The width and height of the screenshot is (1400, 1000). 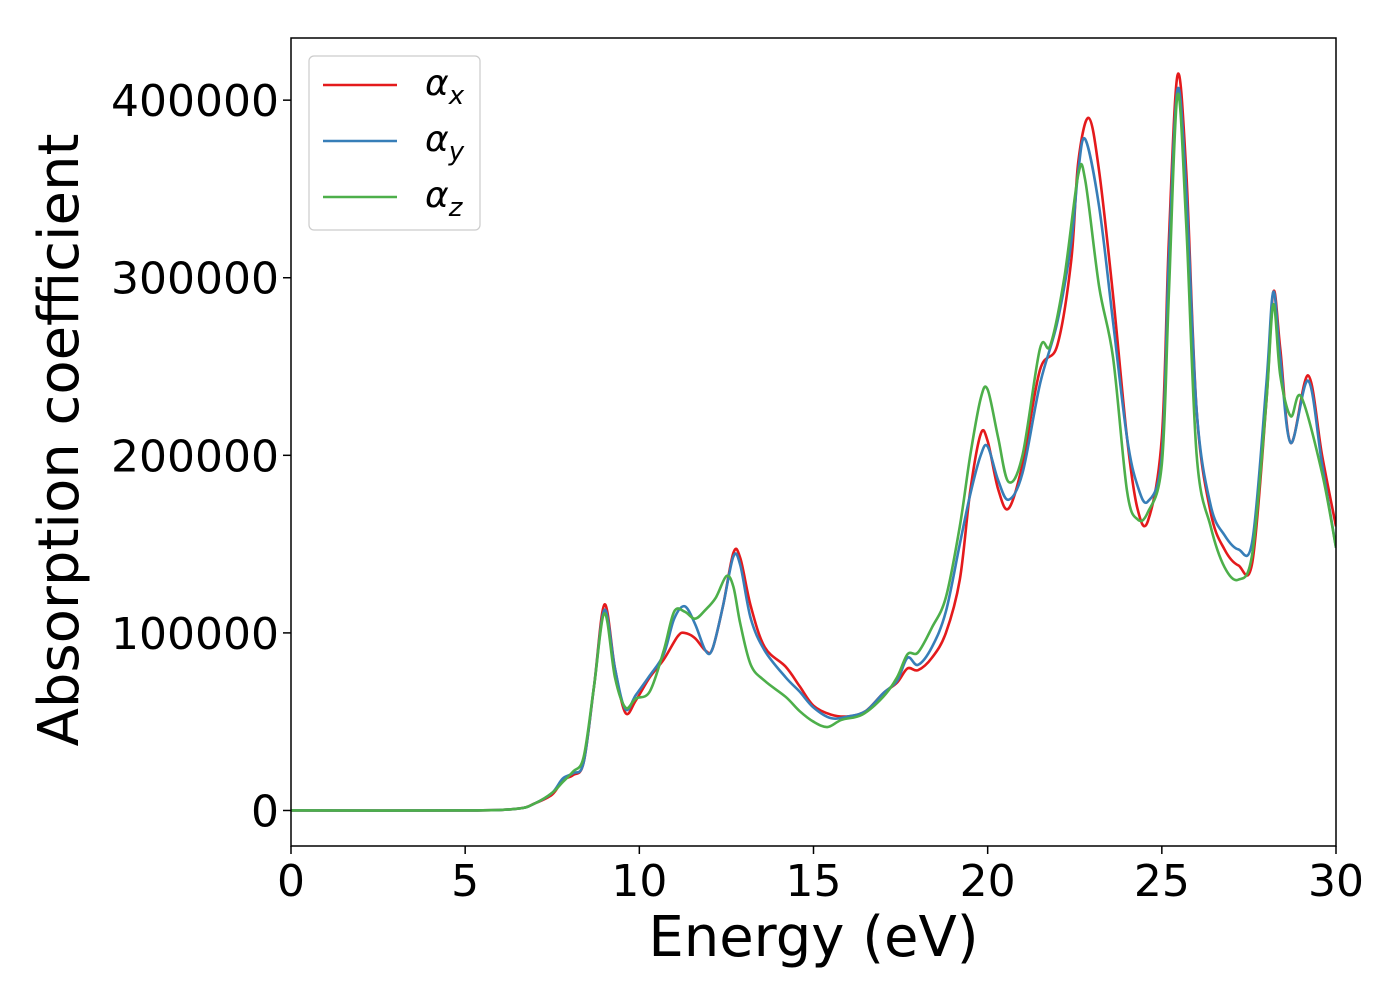 I want to click on legend-box, so click(x=394, y=143).